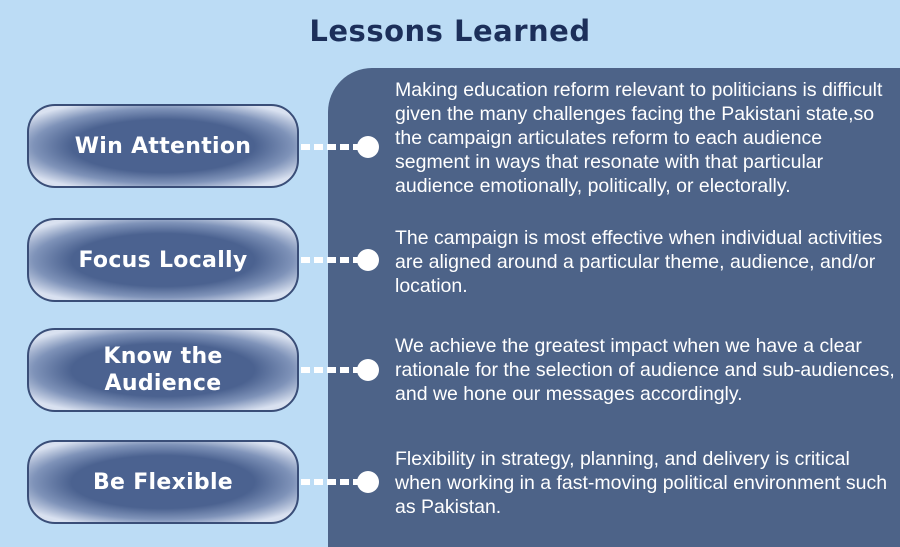 The height and width of the screenshot is (547, 900). I want to click on lesson-pill-be-flexible: Be Flexible, so click(163, 482).